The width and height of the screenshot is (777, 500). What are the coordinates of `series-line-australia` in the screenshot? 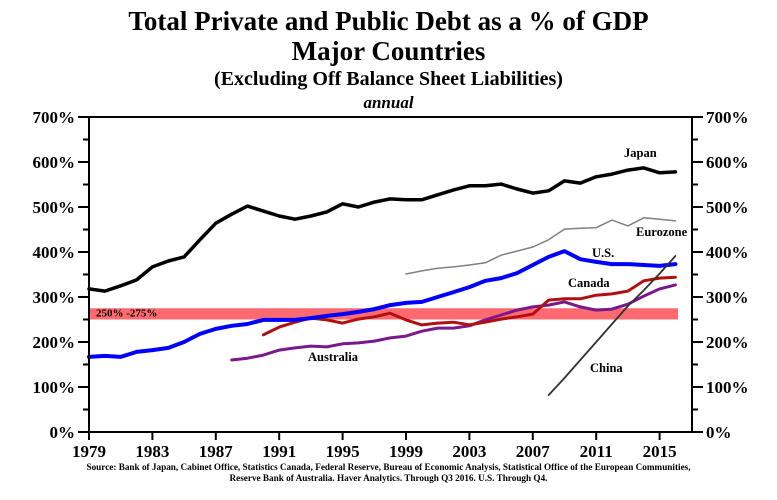 It's located at (453, 322).